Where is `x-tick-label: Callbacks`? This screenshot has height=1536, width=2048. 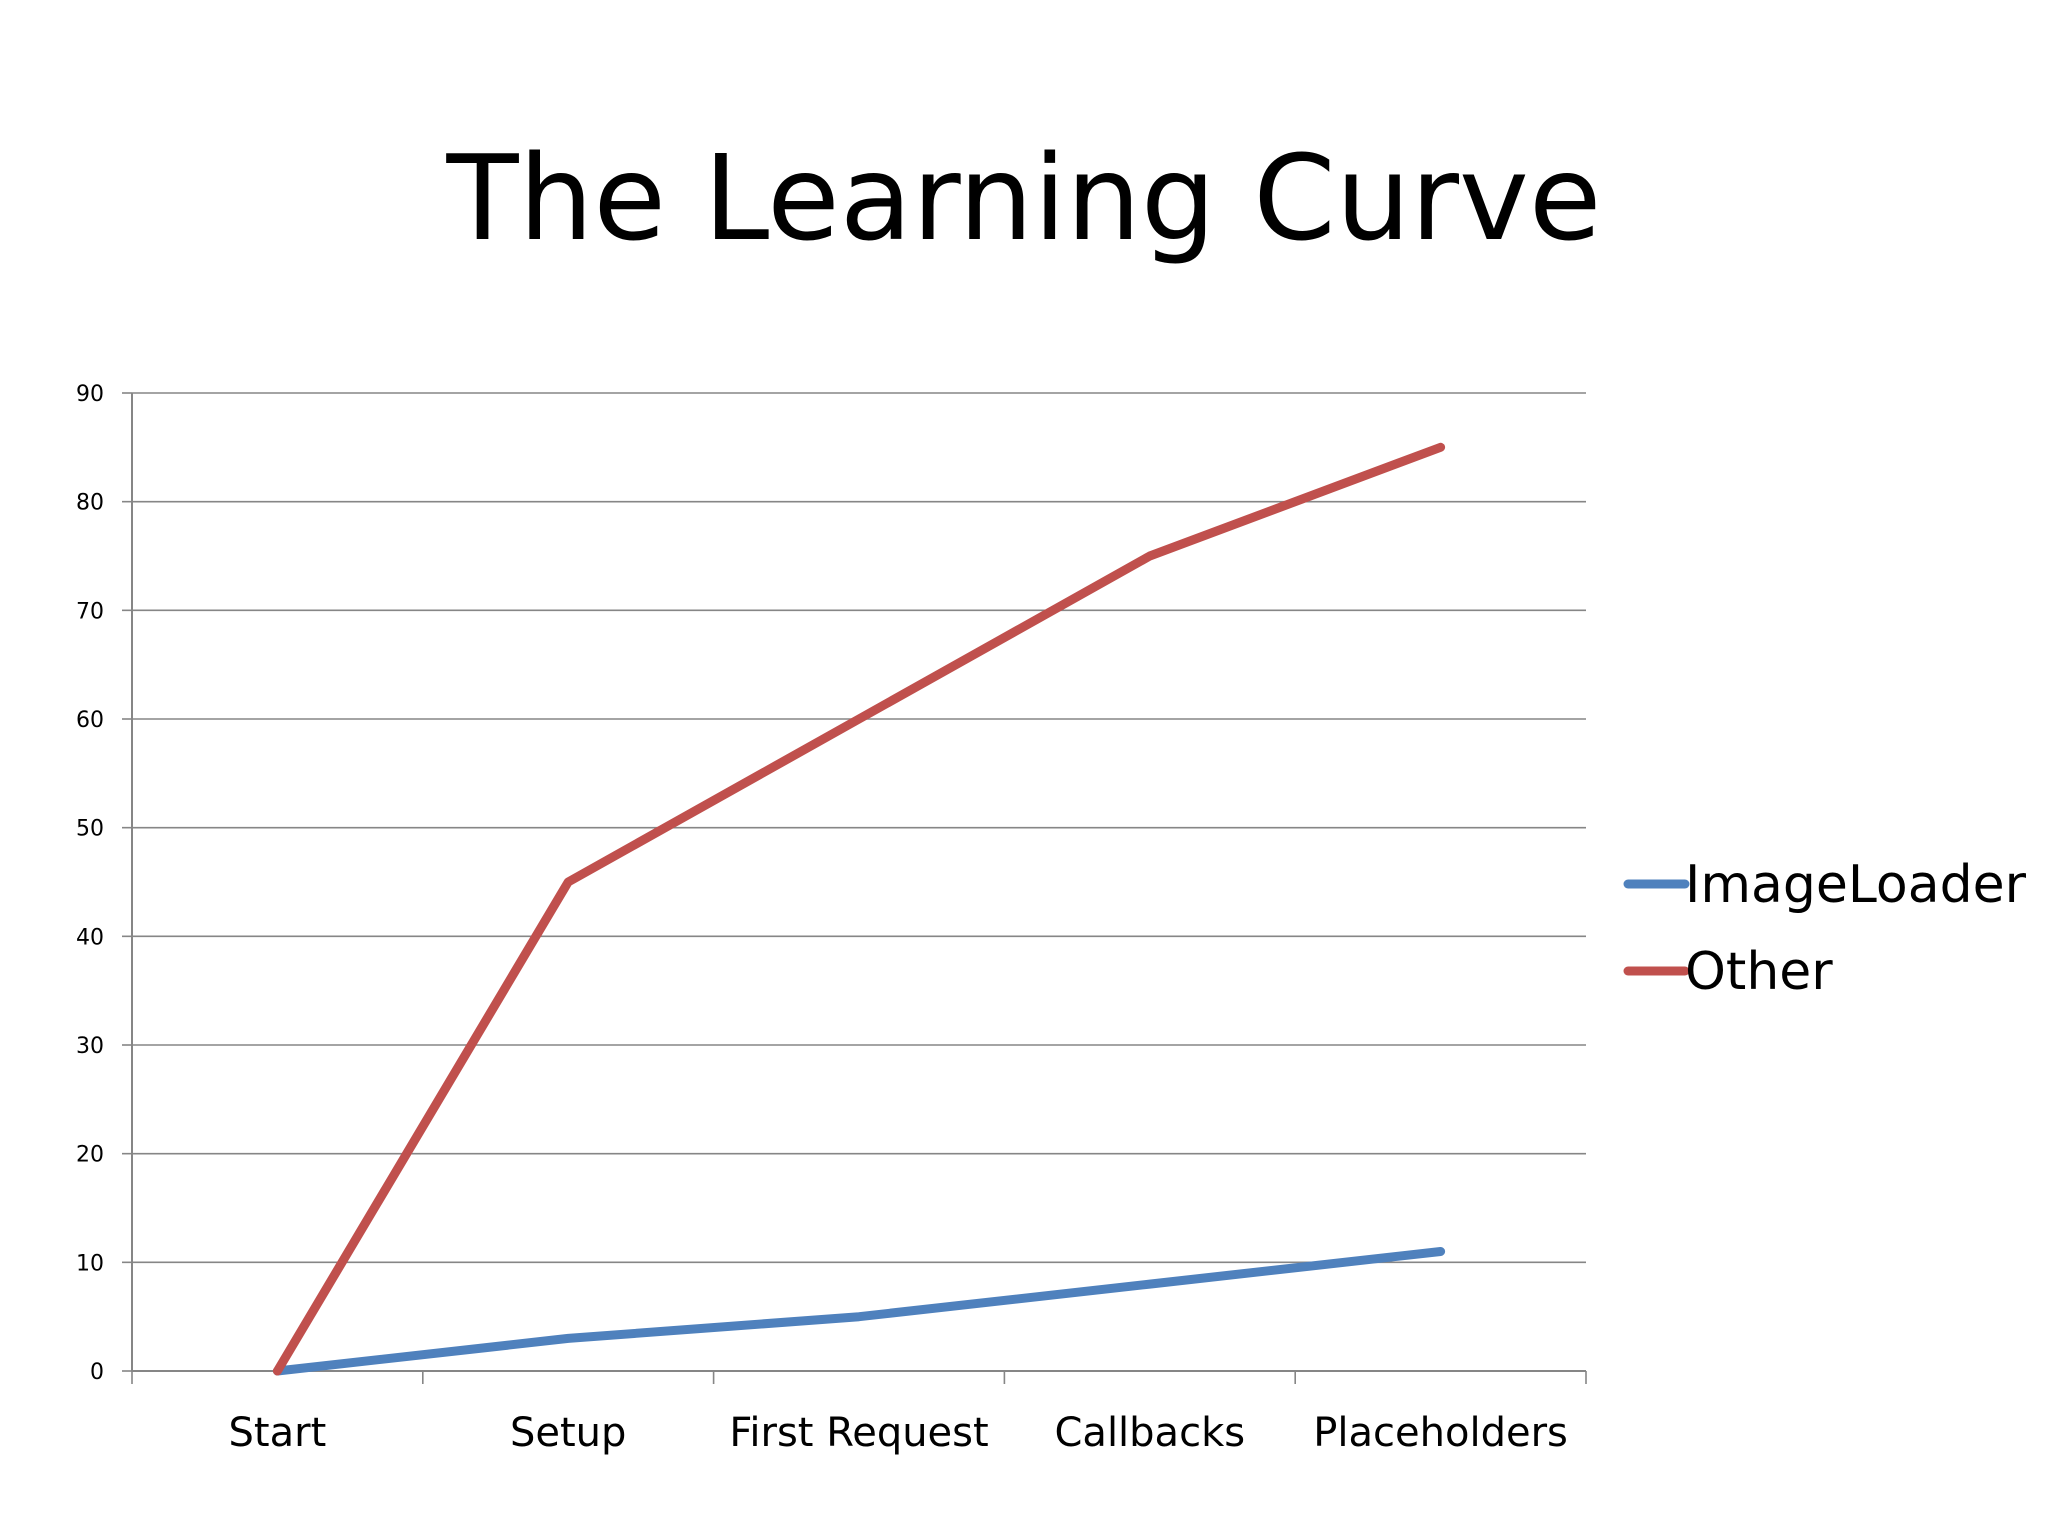
x-tick-label: Callbacks is located at coordinates (1150, 1433).